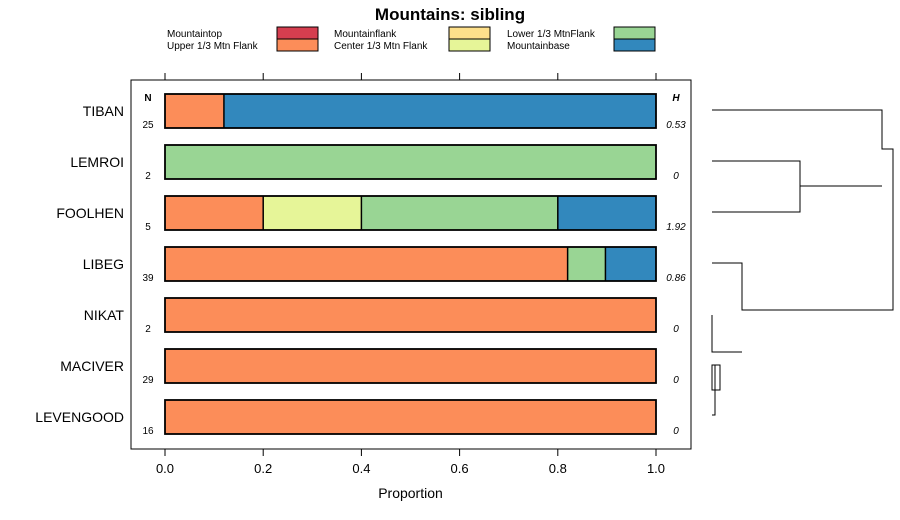 This screenshot has height=520, width=900. What do you see at coordinates (104, 315) in the screenshot?
I see `category-label-nikat: NIKAT` at bounding box center [104, 315].